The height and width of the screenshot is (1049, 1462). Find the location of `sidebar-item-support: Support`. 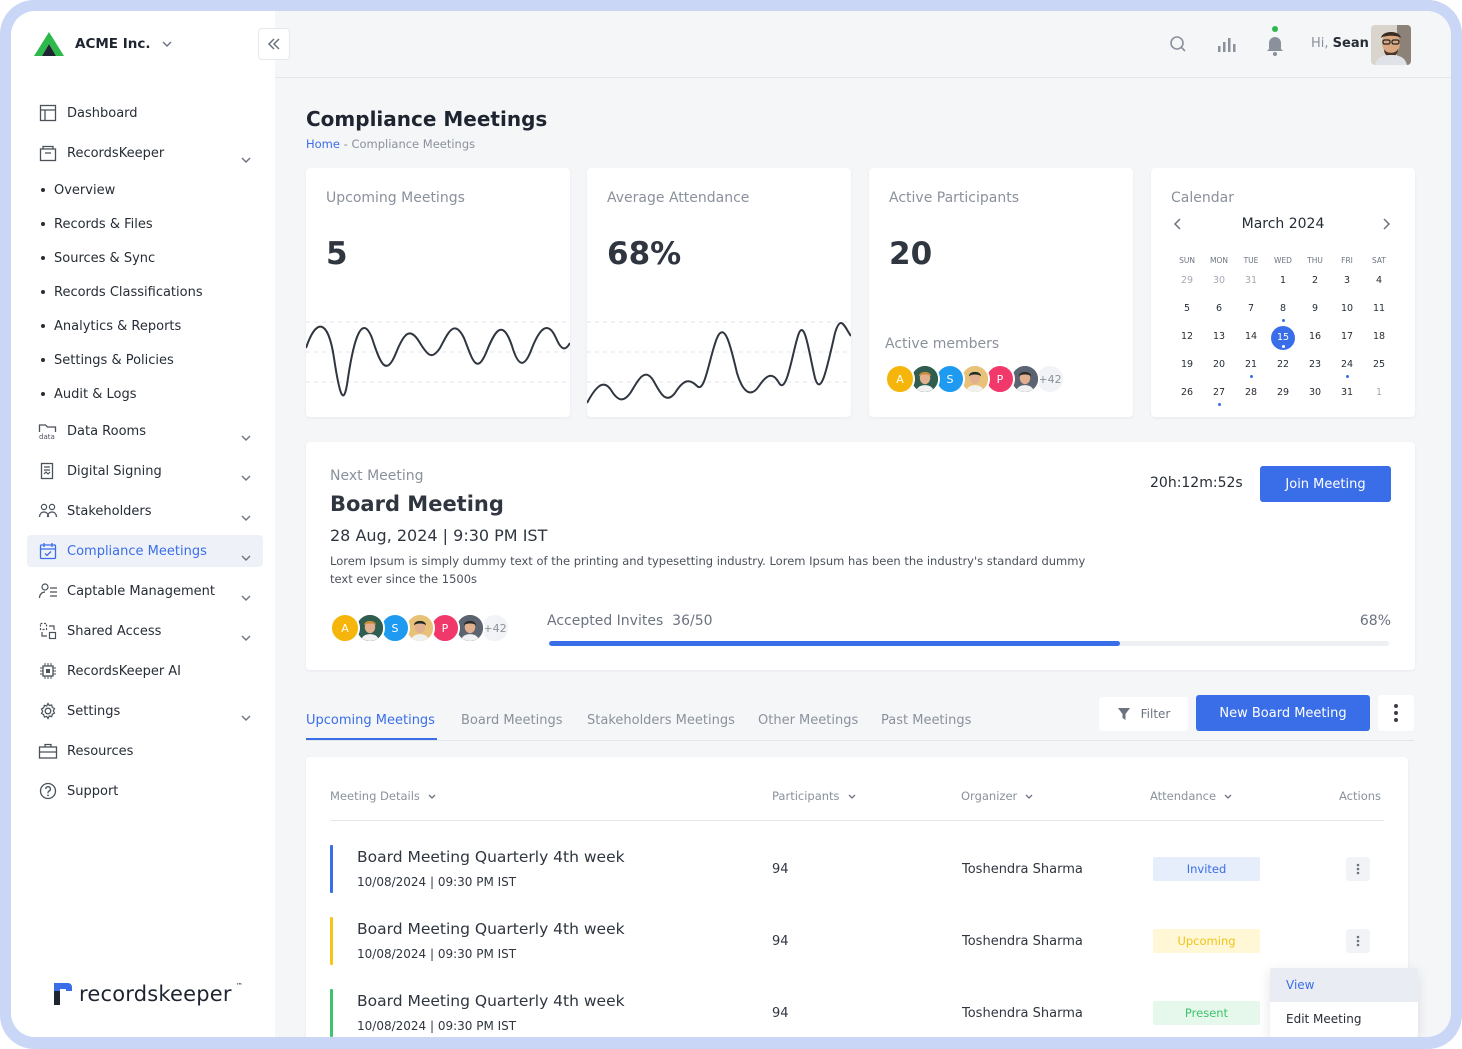

sidebar-item-support: Support is located at coordinates (145, 791).